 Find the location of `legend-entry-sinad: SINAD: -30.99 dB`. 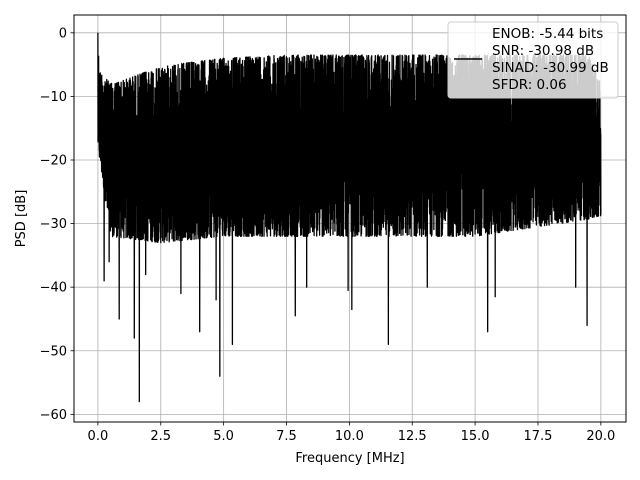

legend-entry-sinad: SINAD: -30.99 dB is located at coordinates (550, 68).